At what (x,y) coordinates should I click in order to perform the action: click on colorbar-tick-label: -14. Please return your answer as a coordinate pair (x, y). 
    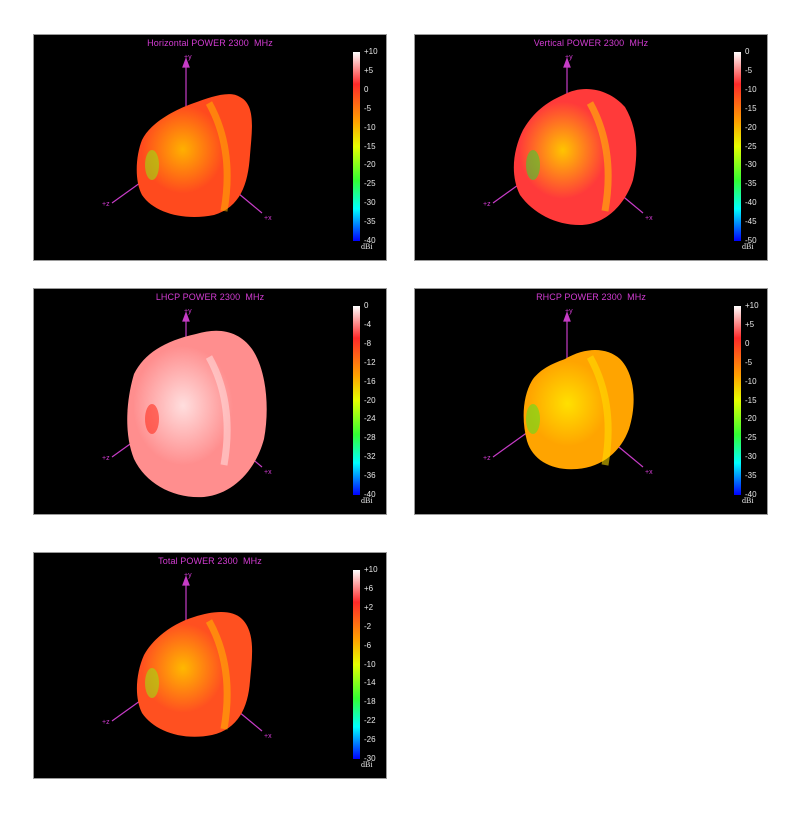
    Looking at the image, I should click on (370, 683).